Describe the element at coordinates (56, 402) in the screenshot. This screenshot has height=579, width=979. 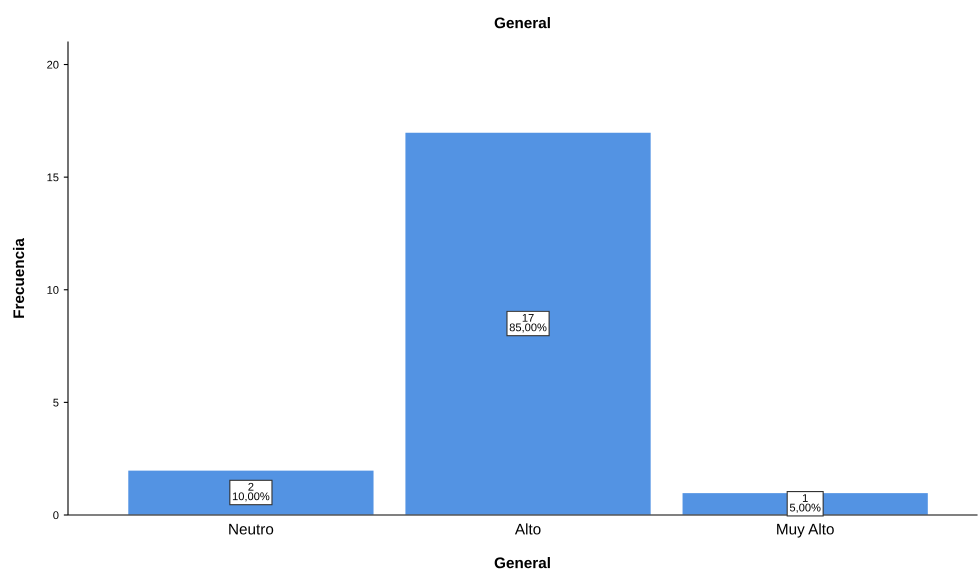
I see `y-tick-label: 5` at that location.